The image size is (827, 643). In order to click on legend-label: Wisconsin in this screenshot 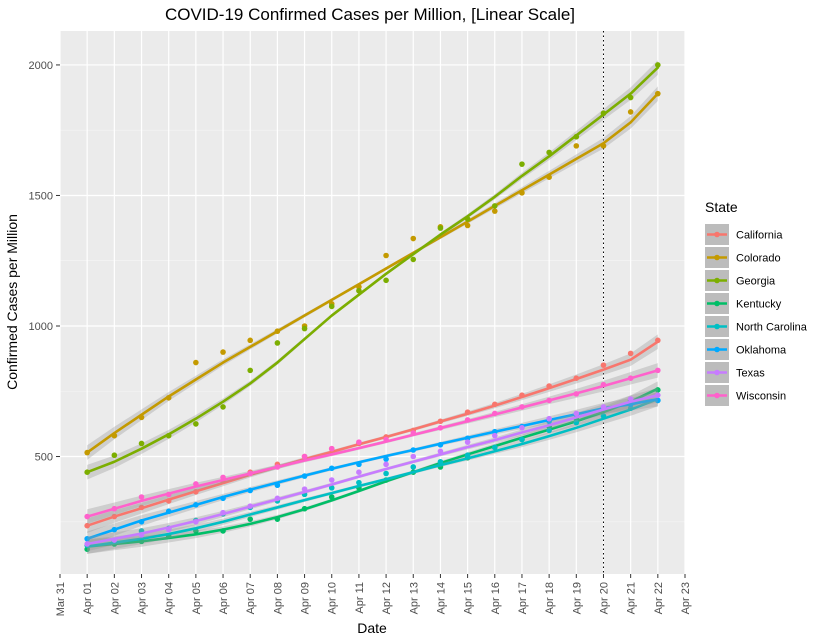, I will do `click(761, 397)`.